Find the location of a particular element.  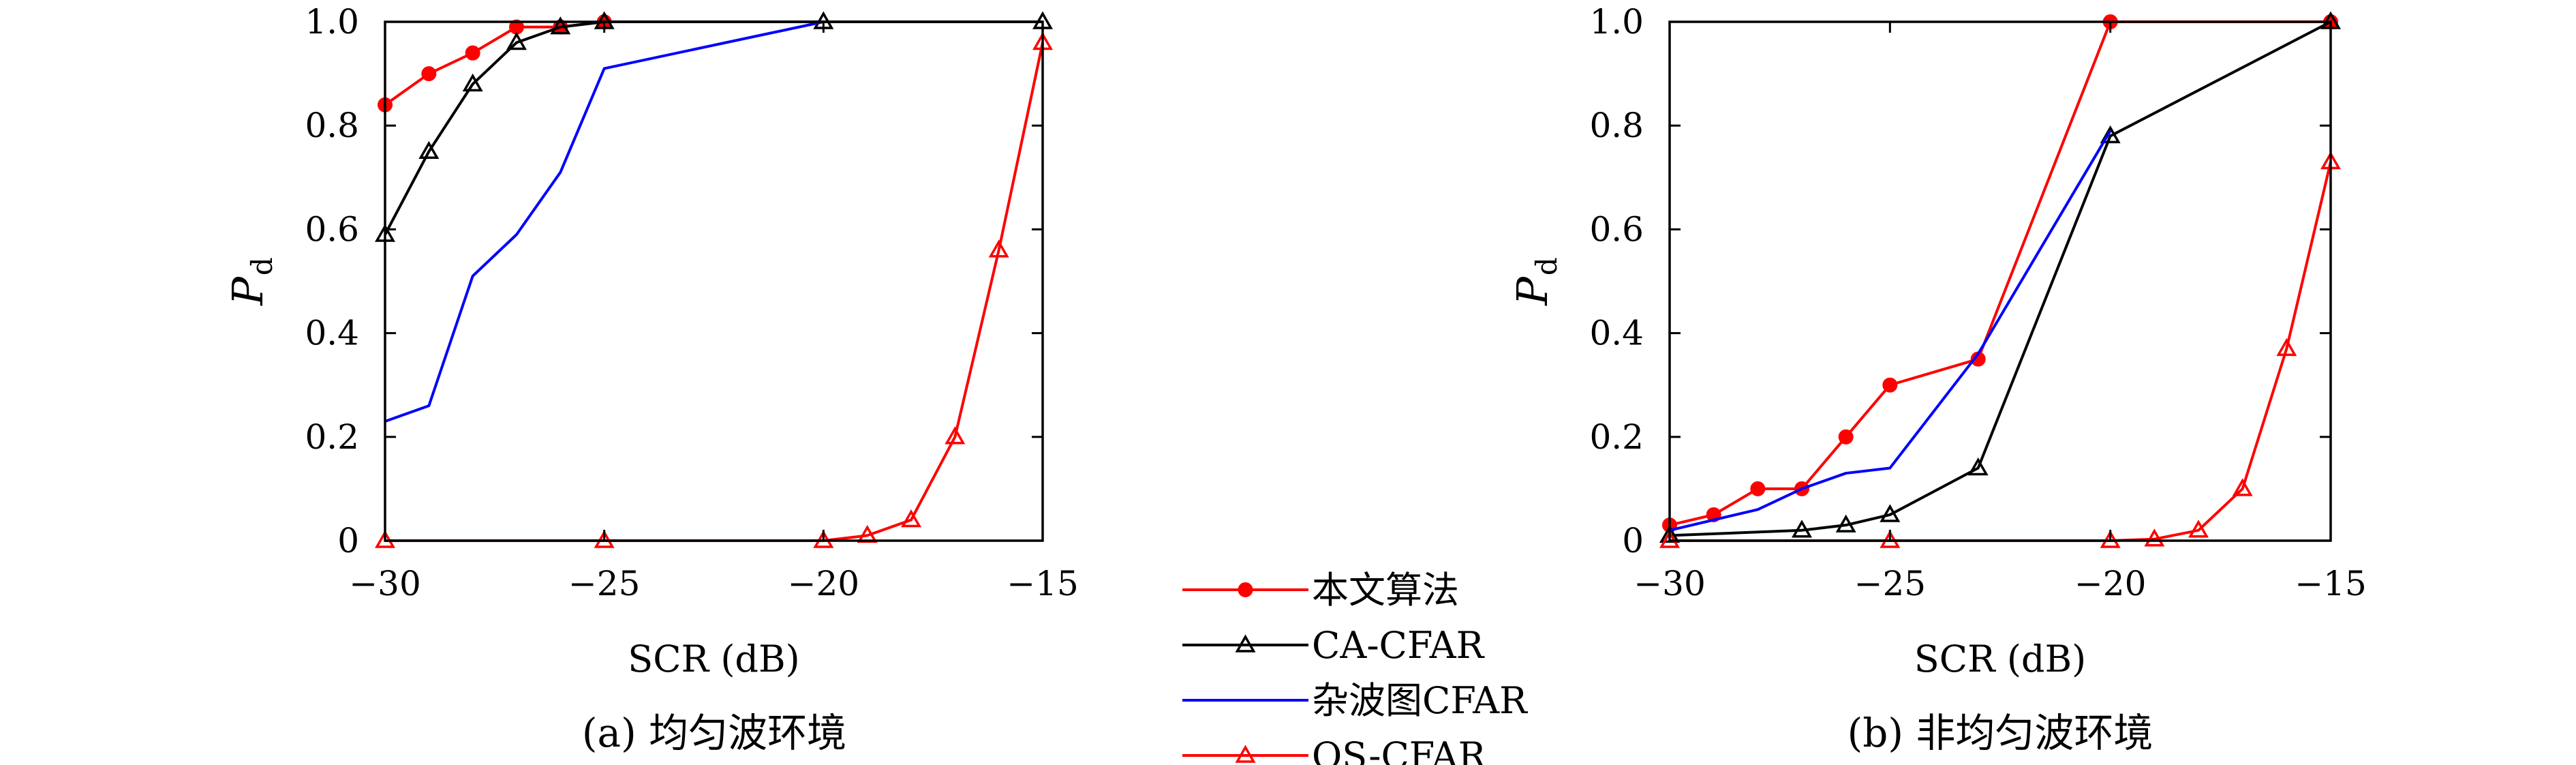

panel-caption: (a) 均匀波环境 is located at coordinates (714, 733).